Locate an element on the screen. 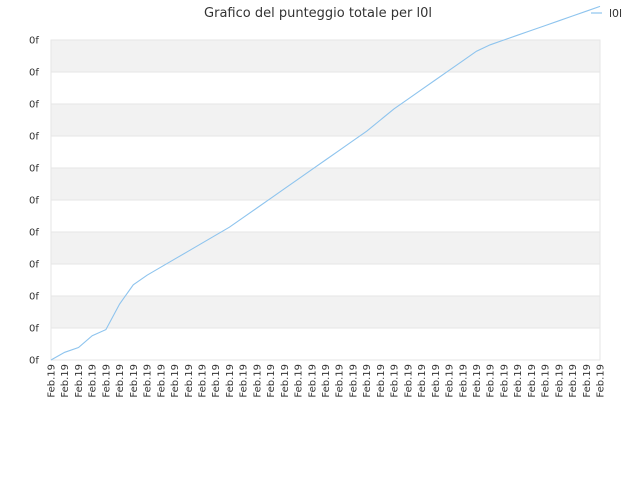 Image resolution: width=640 pixels, height=480 pixels. legend: l0l is located at coordinates (606, 13).